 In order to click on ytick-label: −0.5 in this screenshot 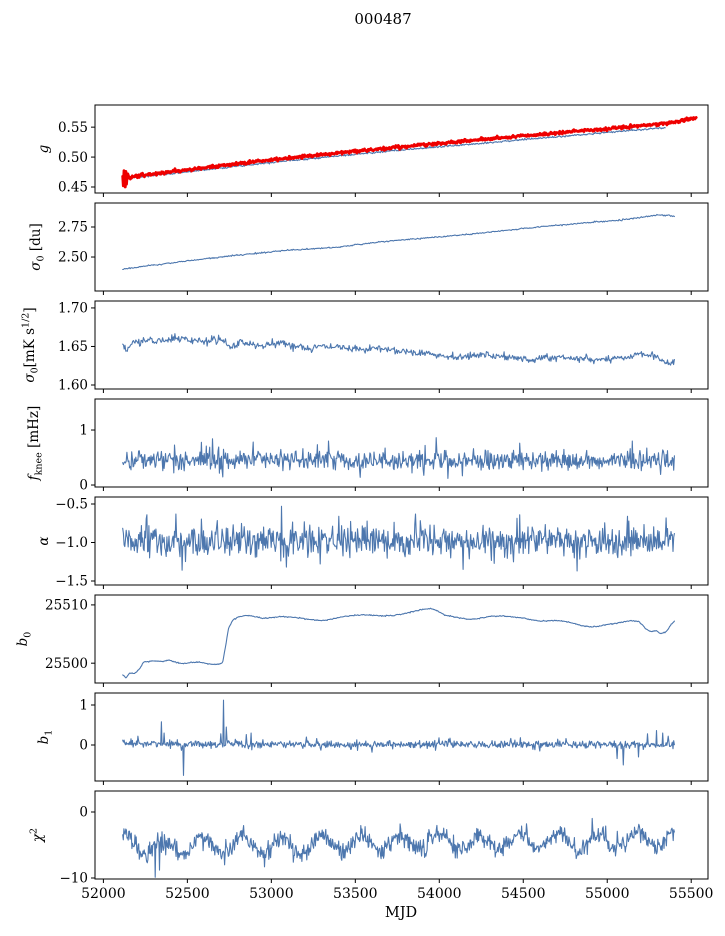, I will do `click(71, 505)`.